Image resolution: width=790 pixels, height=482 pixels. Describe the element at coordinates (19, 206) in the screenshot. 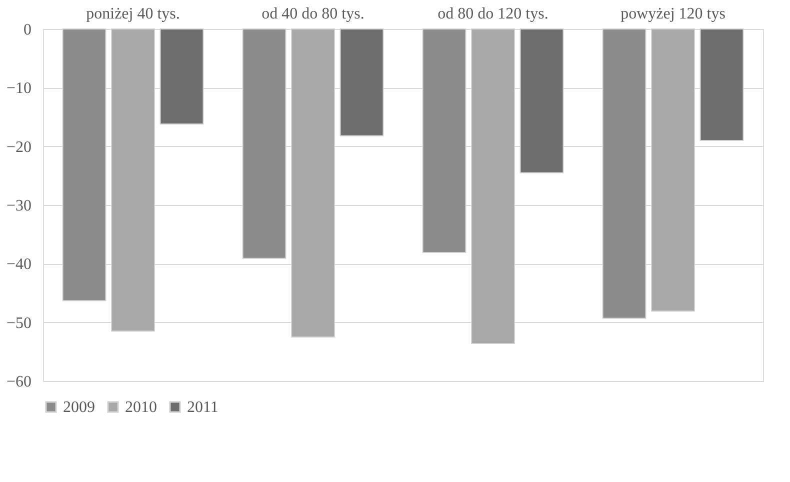

I see `y-tick-label: −30` at that location.